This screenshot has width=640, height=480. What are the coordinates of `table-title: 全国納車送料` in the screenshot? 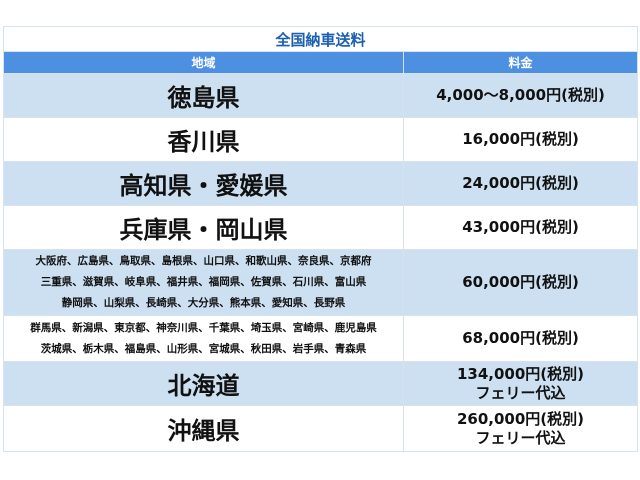 It's located at (320, 39).